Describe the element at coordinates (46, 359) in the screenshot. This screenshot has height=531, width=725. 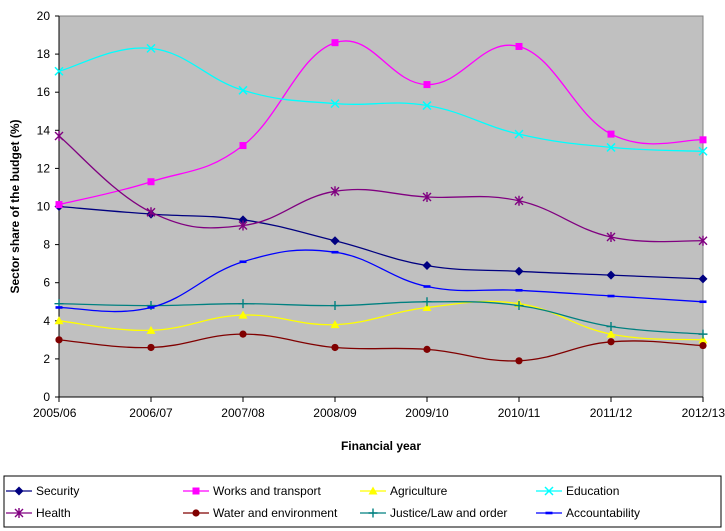
I see `y-tick-label: 2` at that location.